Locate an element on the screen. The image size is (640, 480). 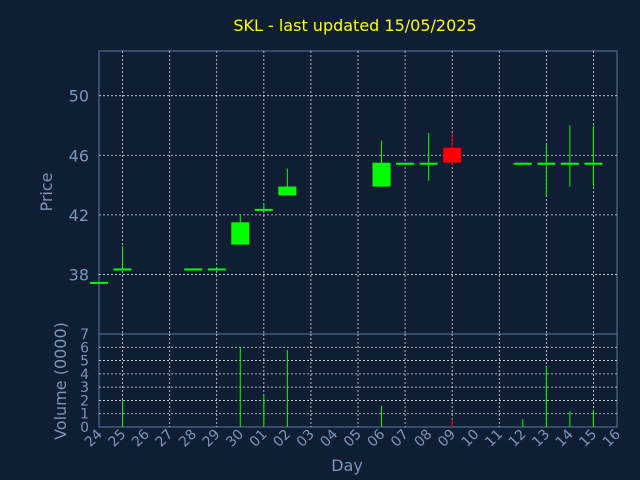
x-tick-label: 07 is located at coordinates (400, 439).